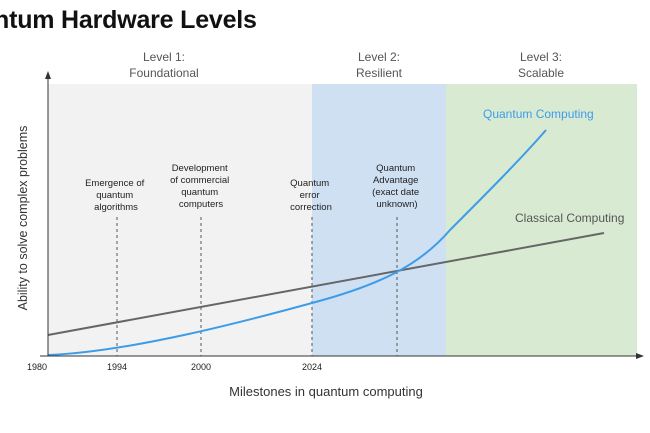 This screenshot has height=433, width=650. I want to click on x-tick-label: 2000, so click(201, 367).